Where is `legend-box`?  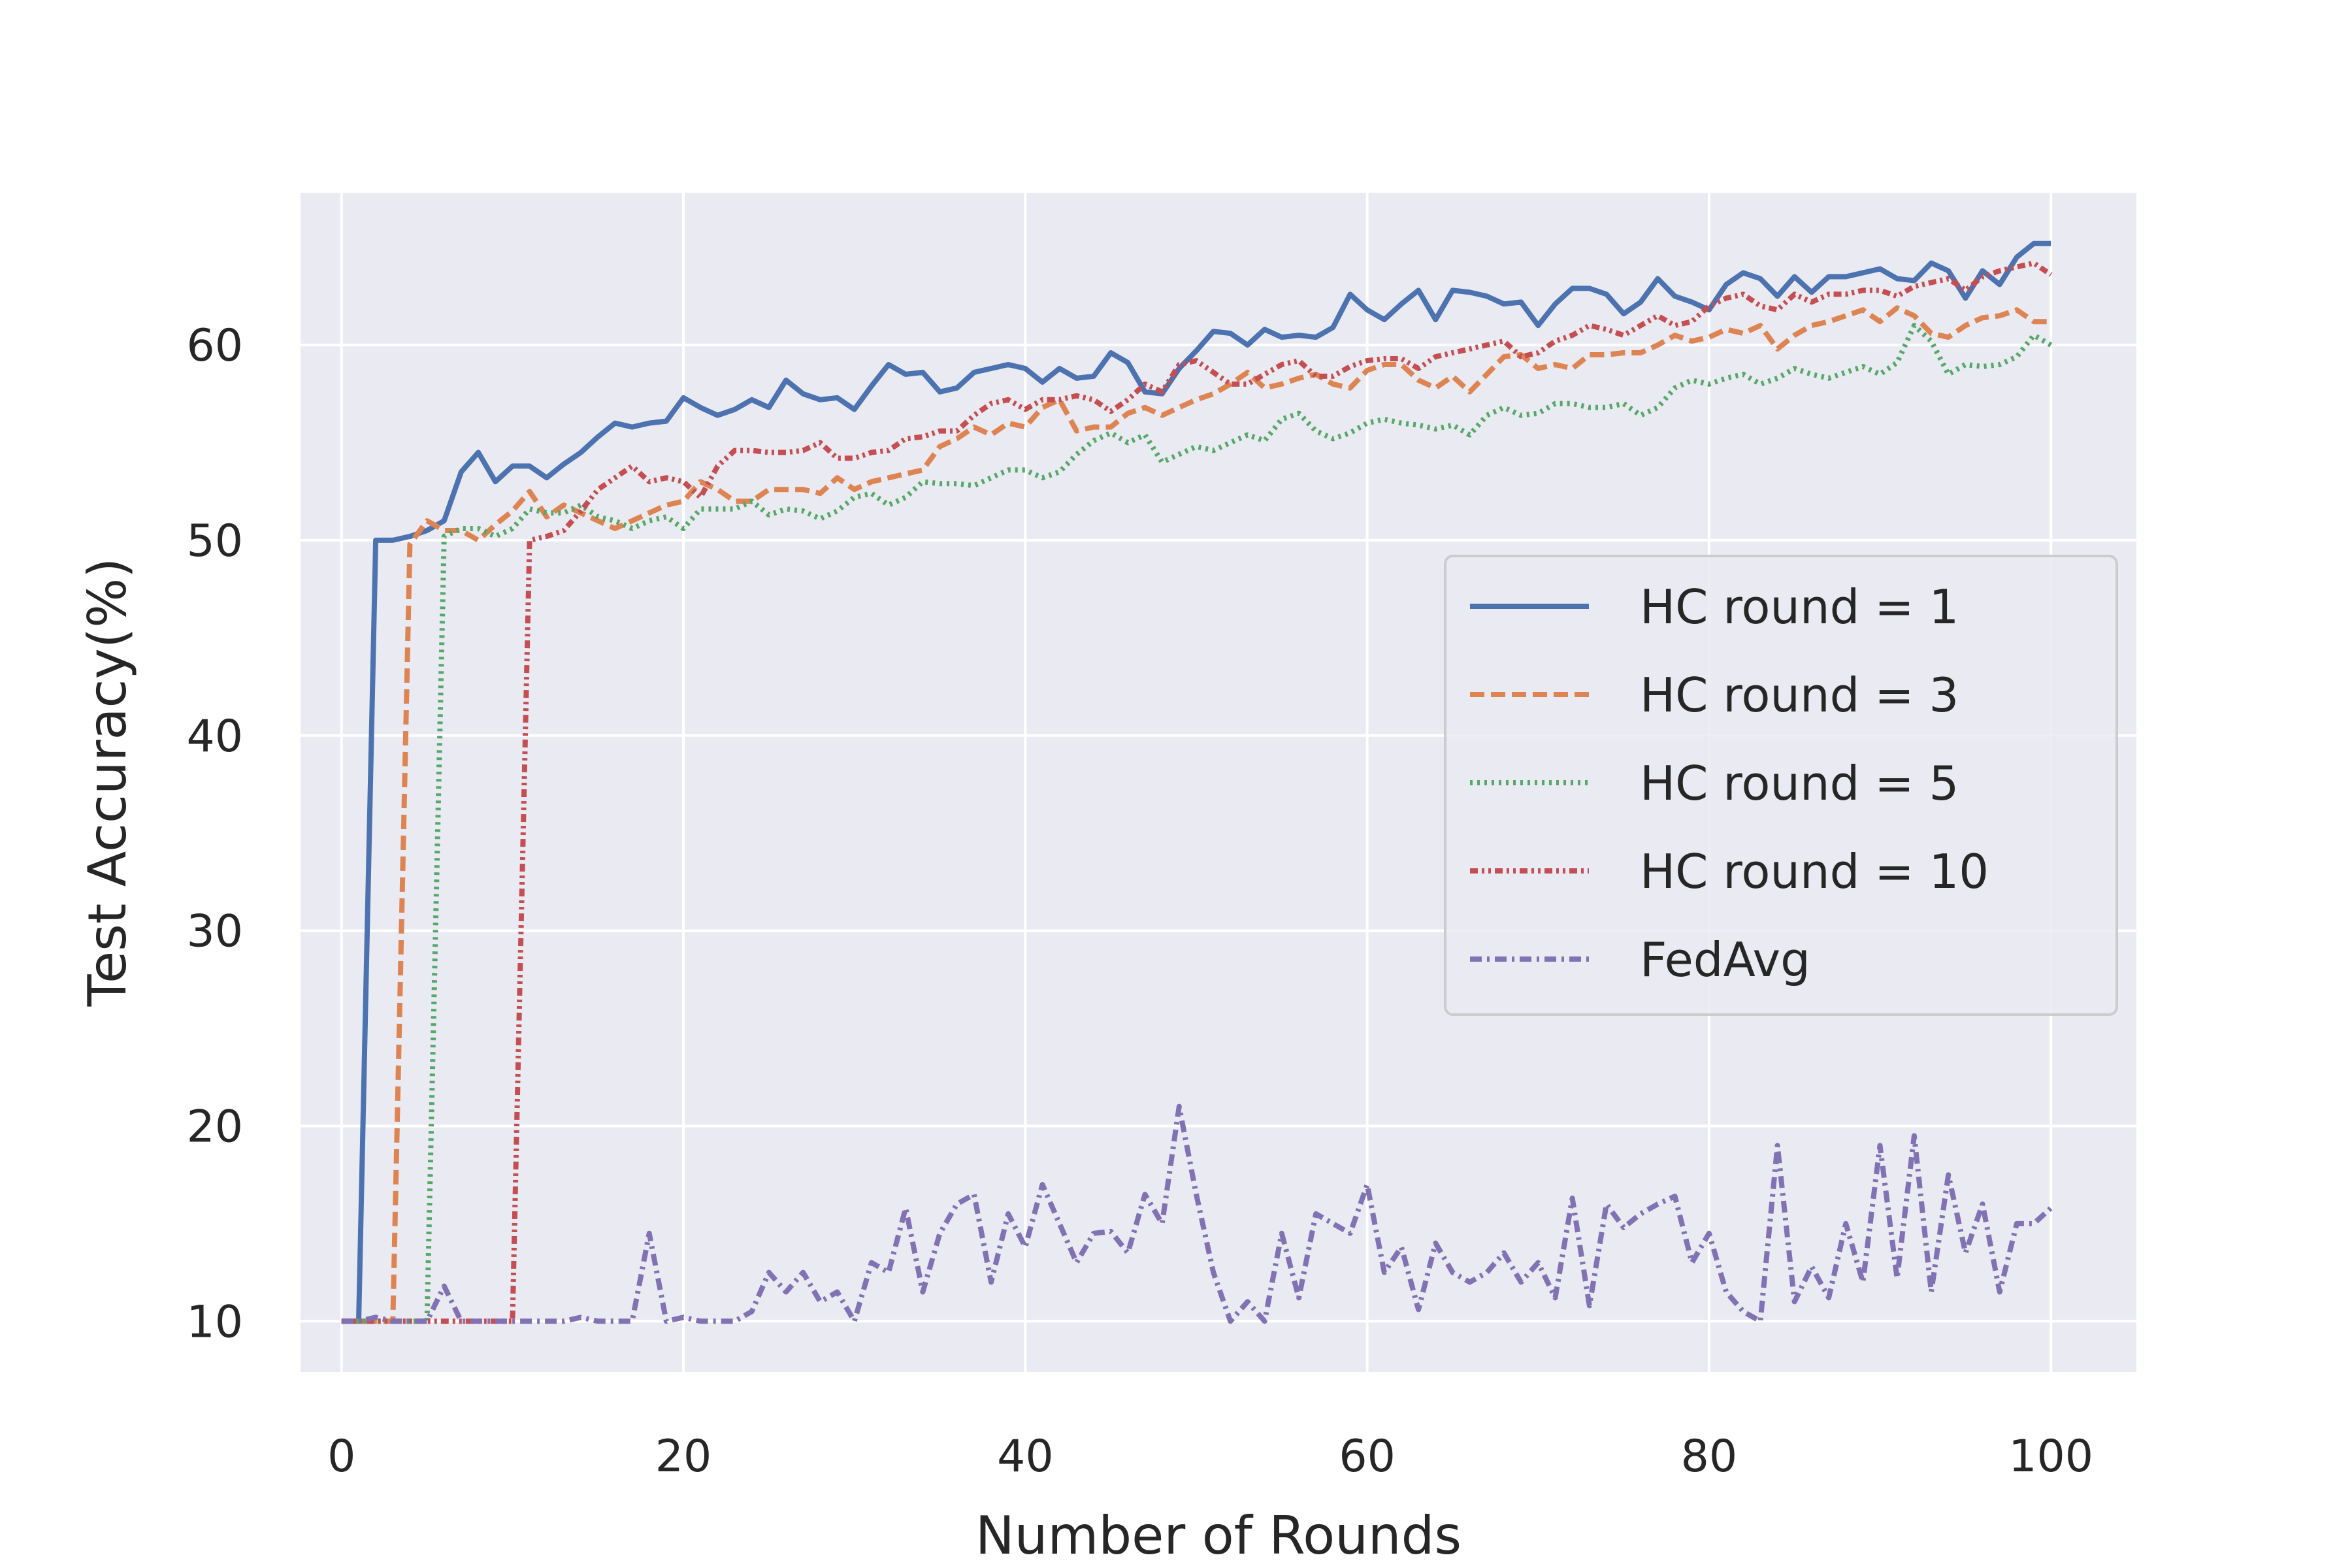 legend-box is located at coordinates (1781, 785).